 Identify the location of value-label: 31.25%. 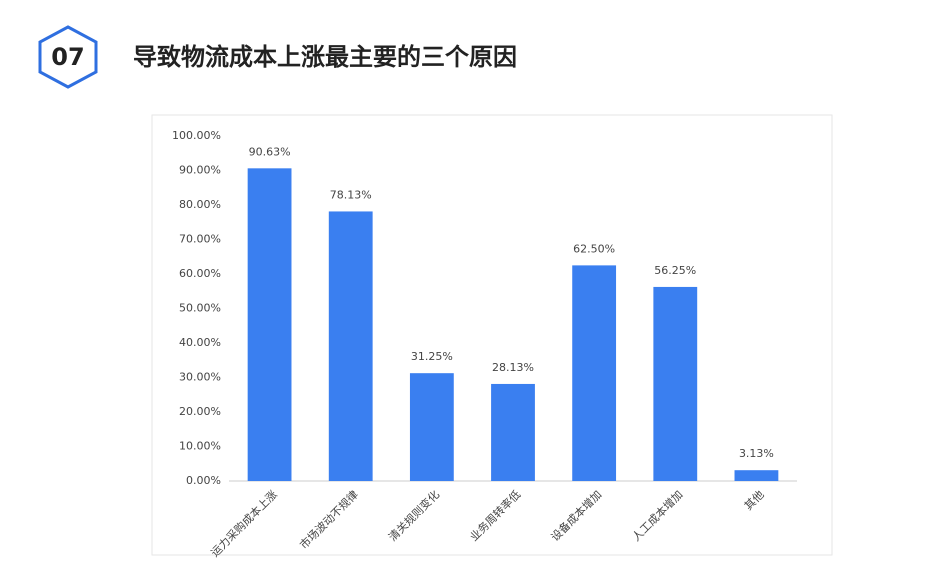
(432, 356).